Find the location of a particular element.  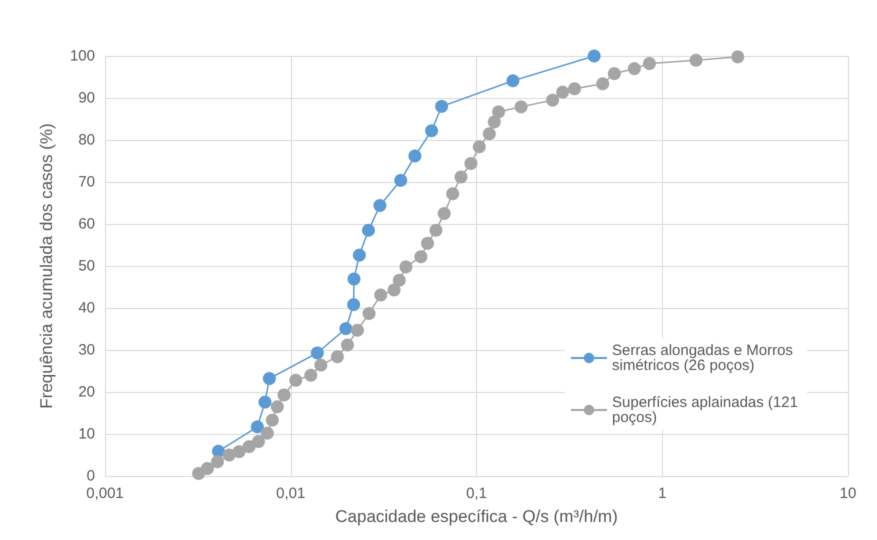

y-tick-label: 60 is located at coordinates (86, 224).